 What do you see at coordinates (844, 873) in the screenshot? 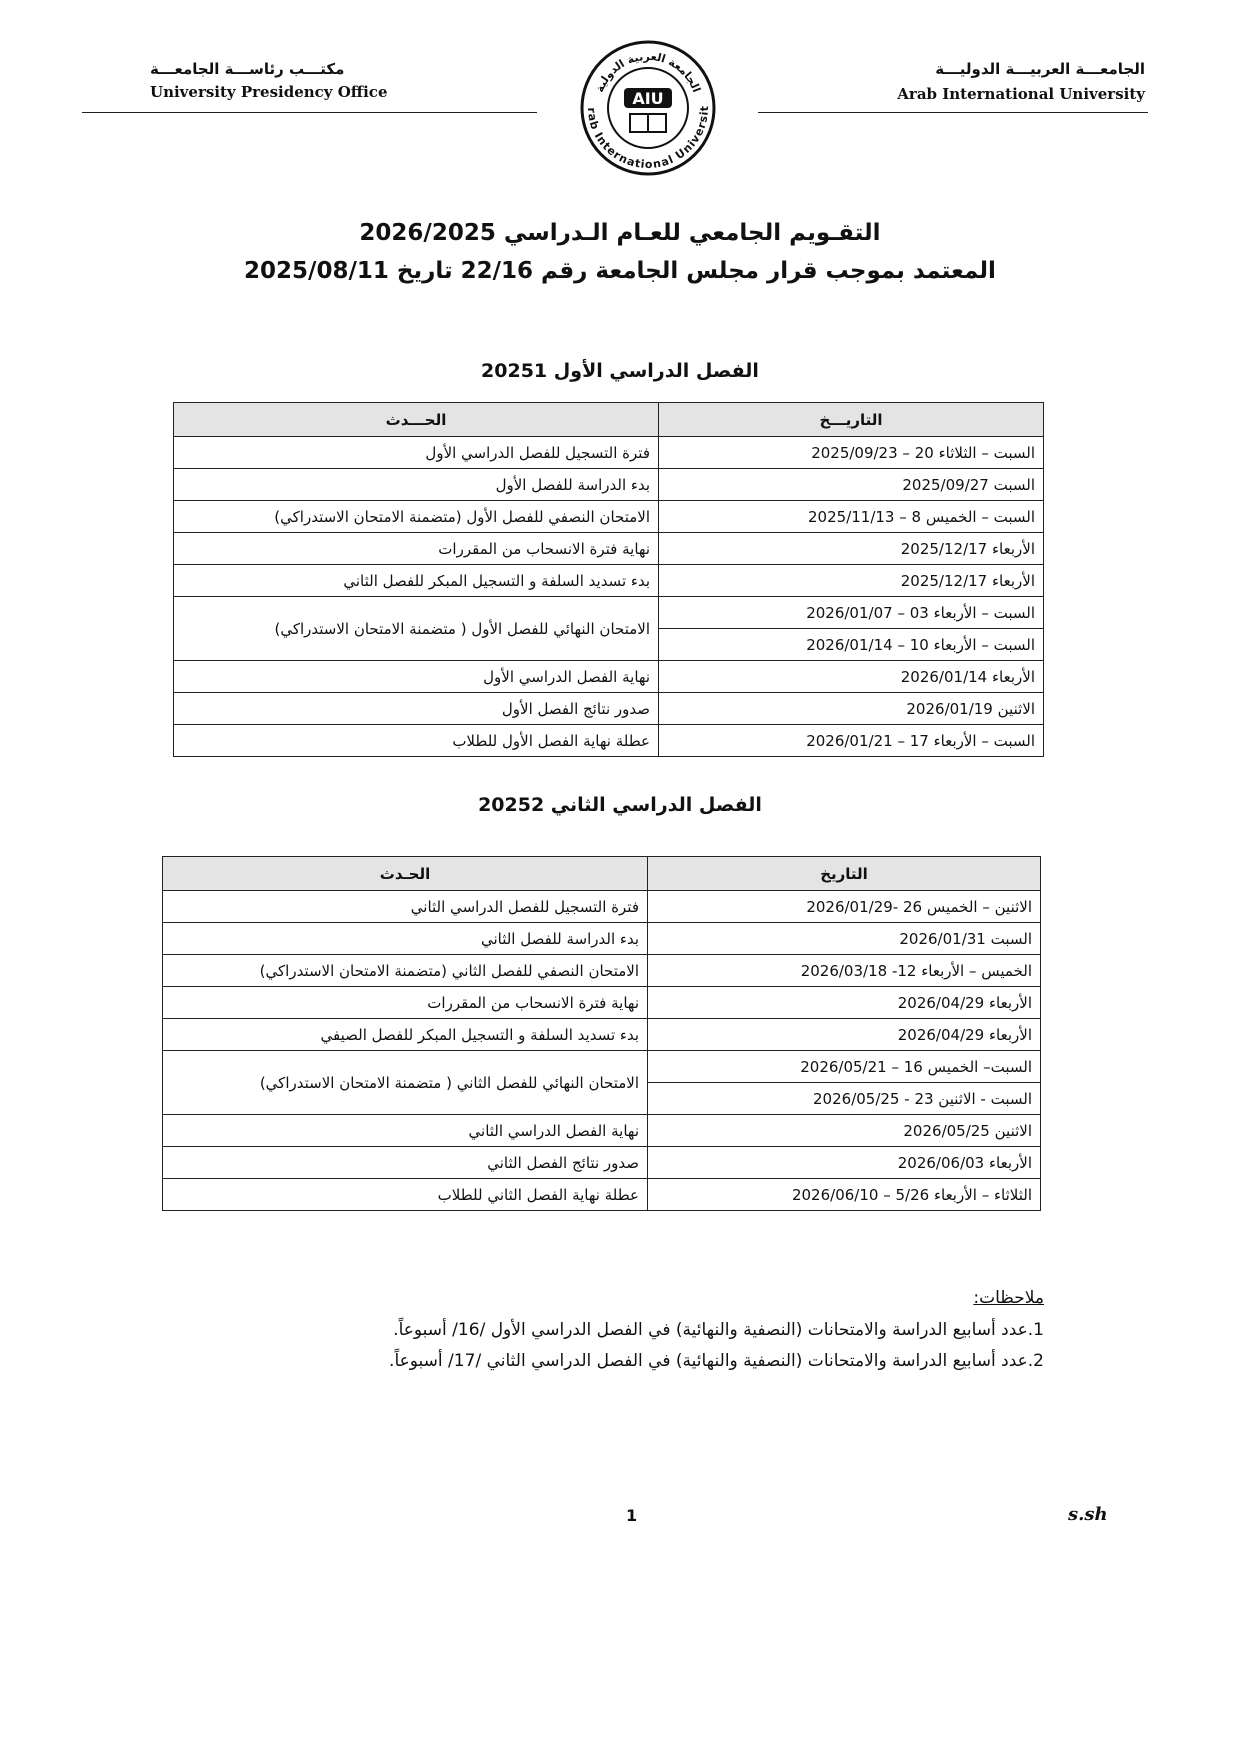
I see `header-cell: التاريخ` at bounding box center [844, 873].